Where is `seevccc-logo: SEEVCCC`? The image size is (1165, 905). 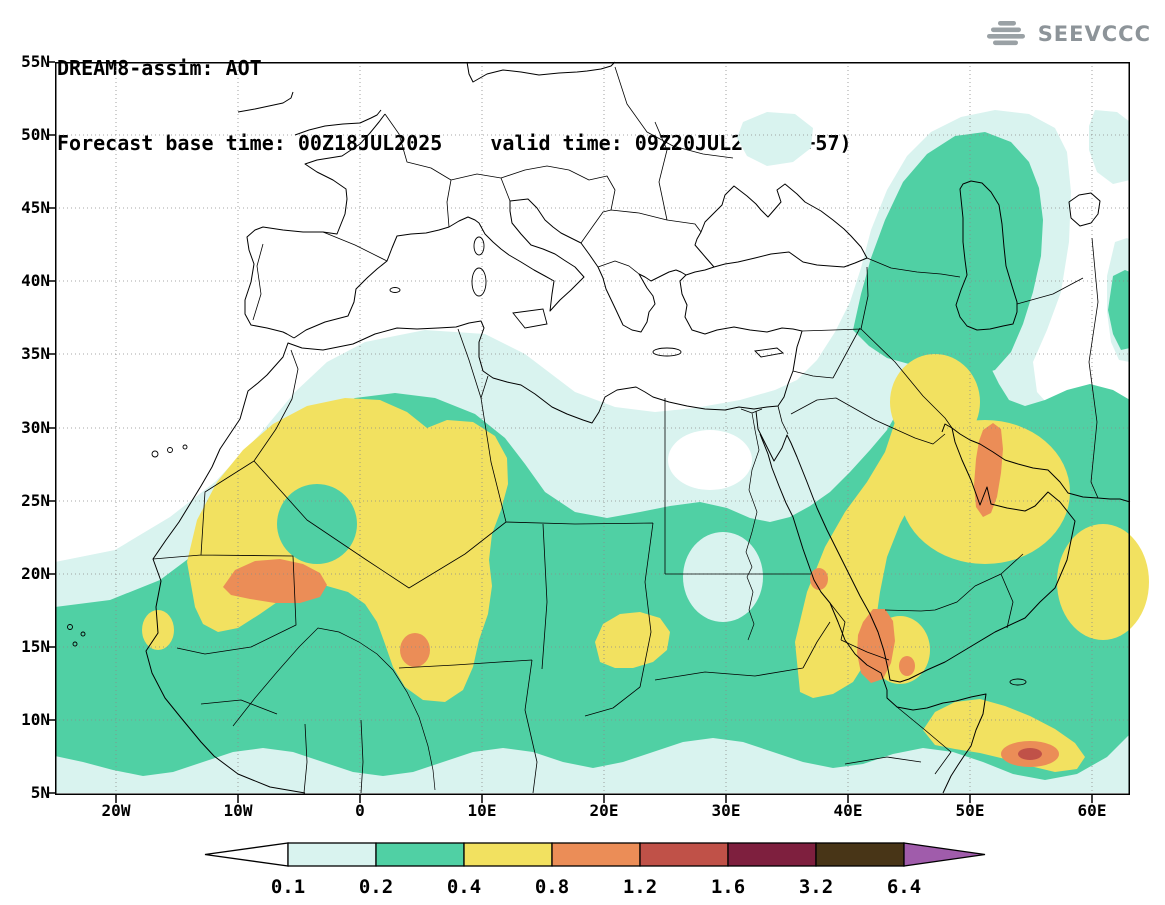 seevccc-logo: SEEVCCC is located at coordinates (1067, 34).